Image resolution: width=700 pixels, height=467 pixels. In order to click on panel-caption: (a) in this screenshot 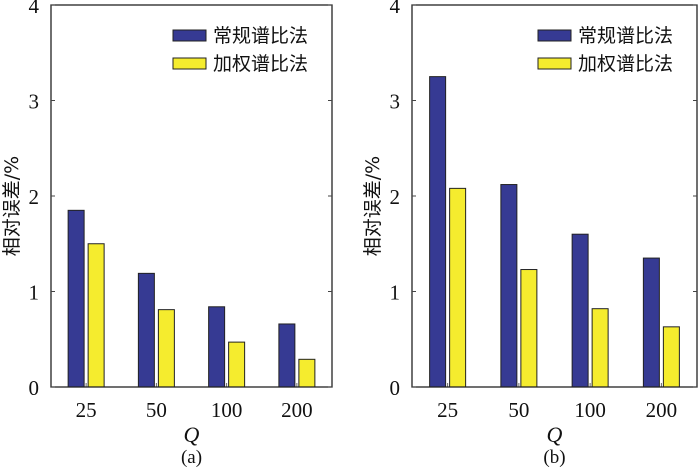, I will do `click(191, 457)`.